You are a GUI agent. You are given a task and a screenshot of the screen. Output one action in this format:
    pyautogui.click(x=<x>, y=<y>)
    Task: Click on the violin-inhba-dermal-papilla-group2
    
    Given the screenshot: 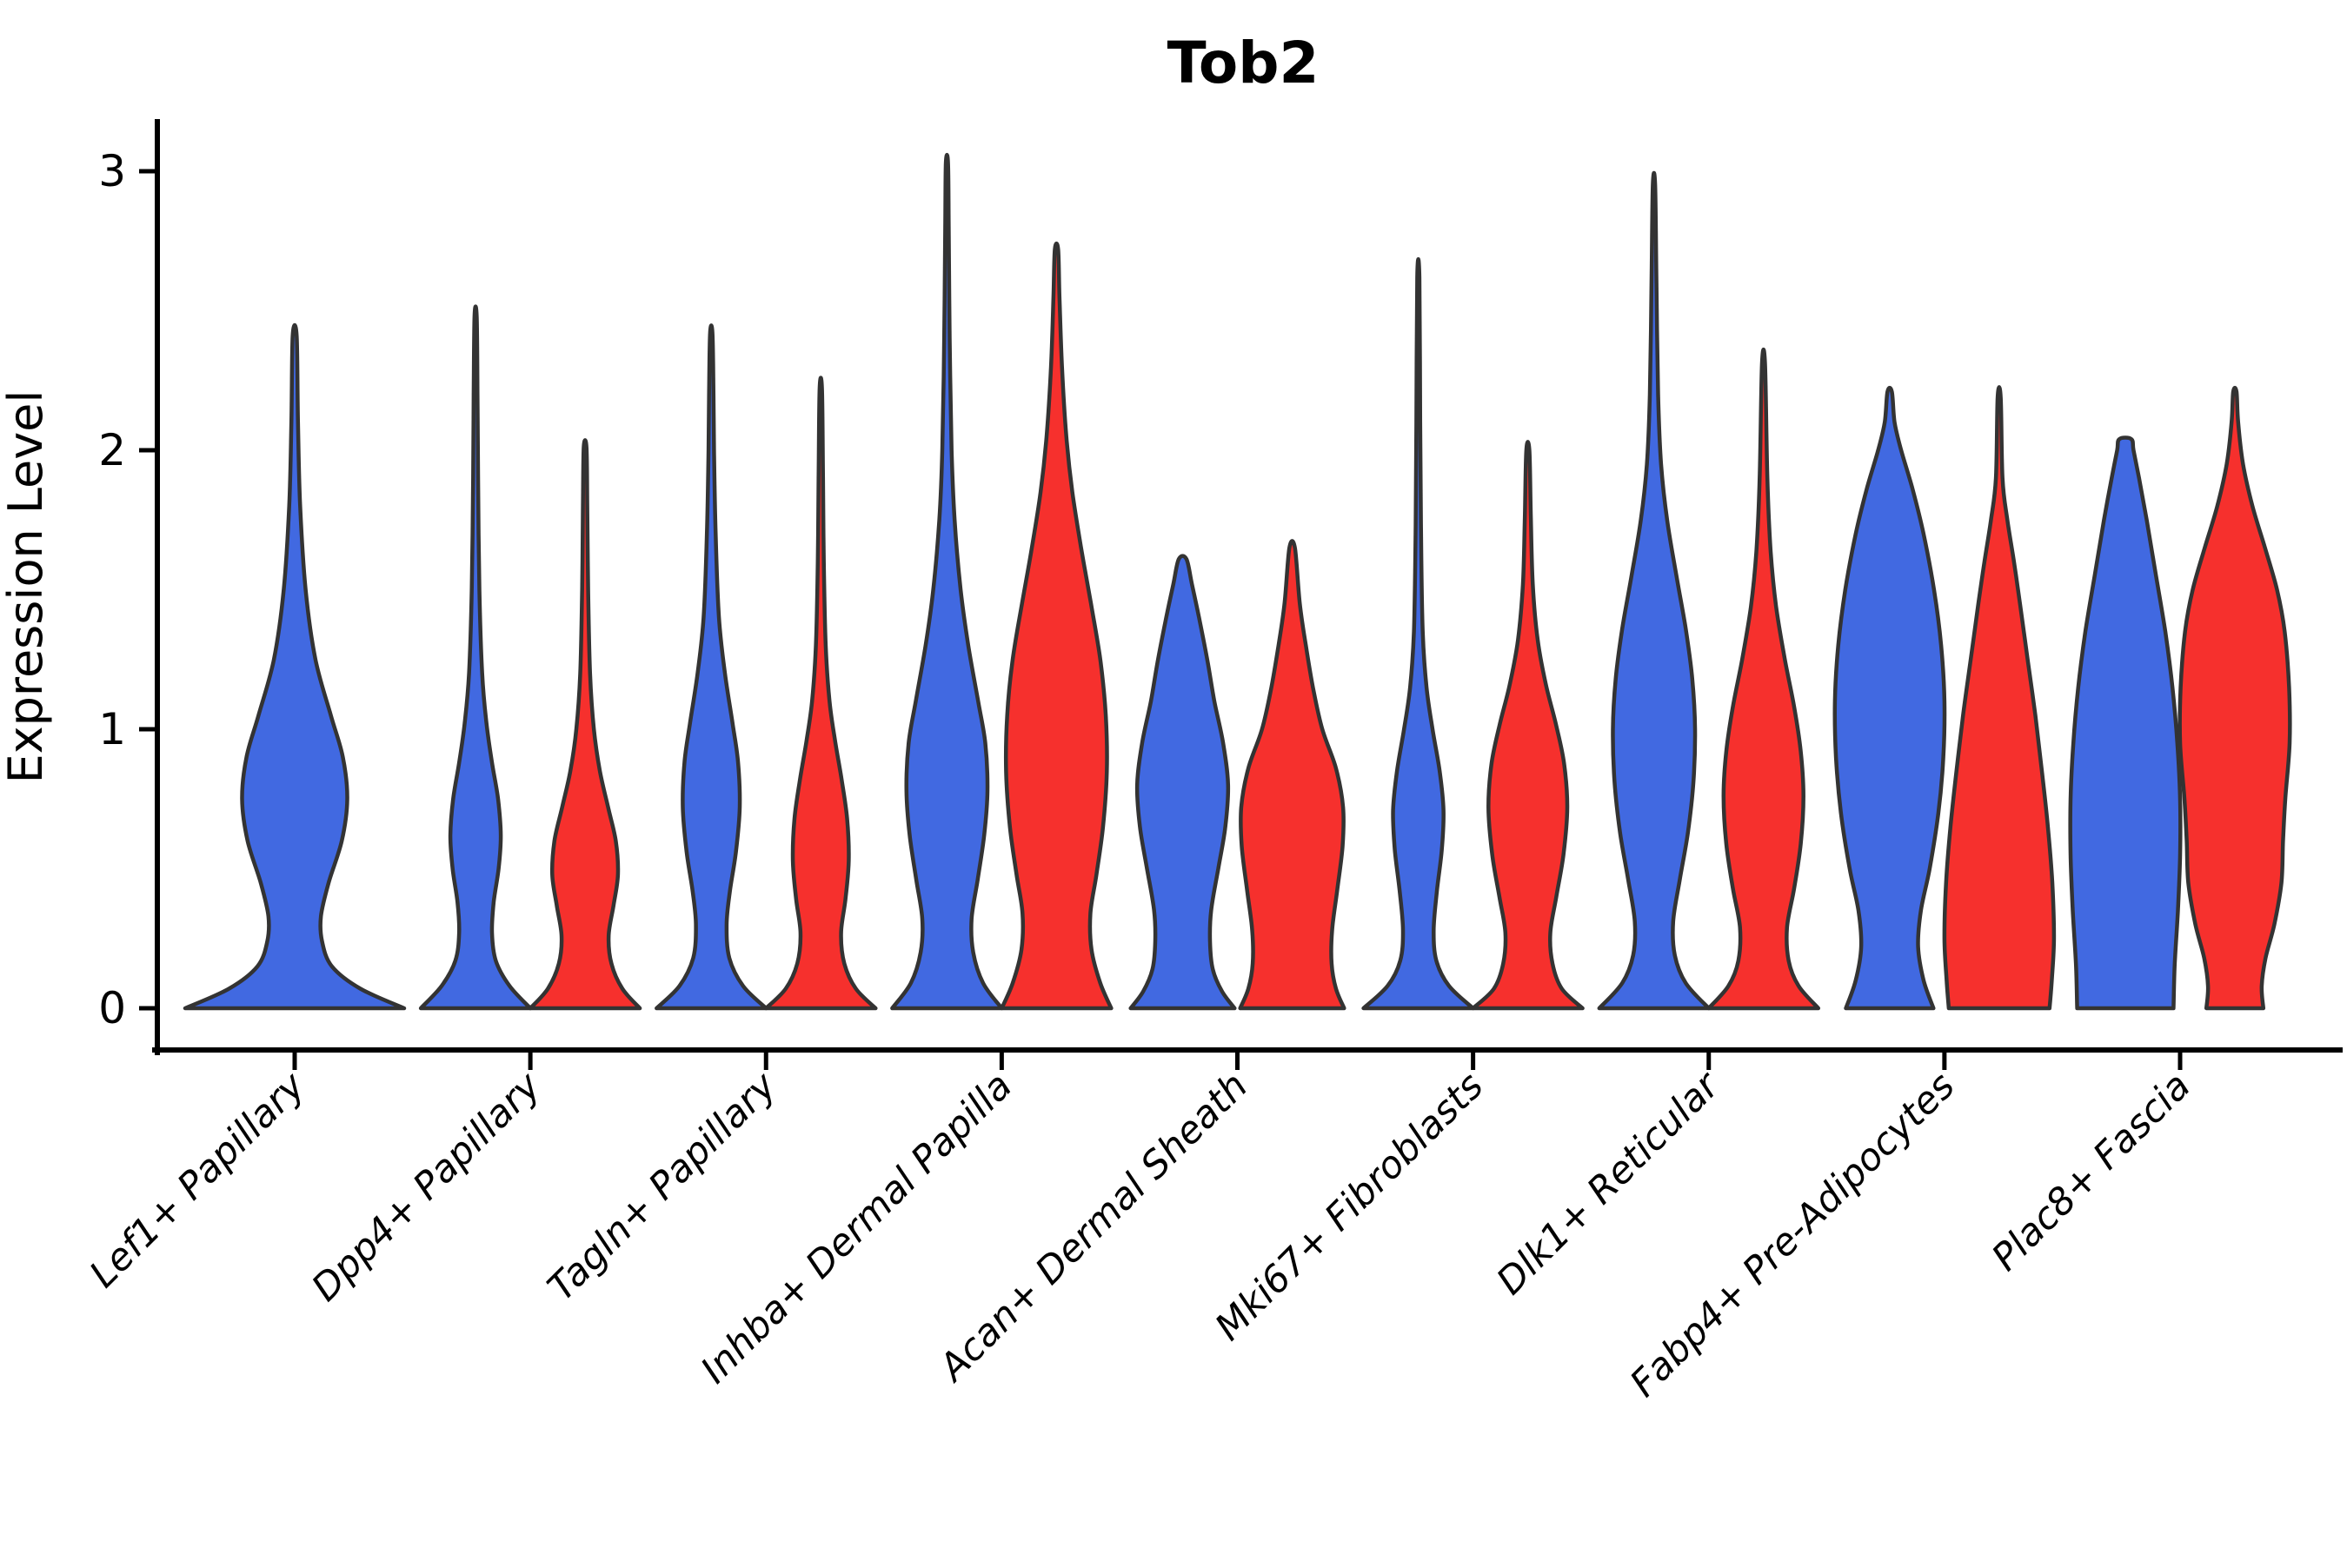 What is the action you would take?
    pyautogui.click(x=1057, y=626)
    